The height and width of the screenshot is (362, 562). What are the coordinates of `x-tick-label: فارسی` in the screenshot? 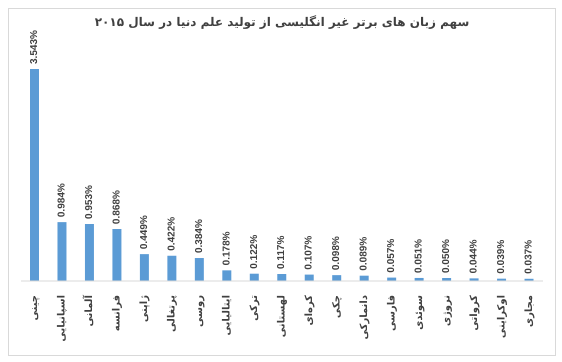 It's located at (392, 313).